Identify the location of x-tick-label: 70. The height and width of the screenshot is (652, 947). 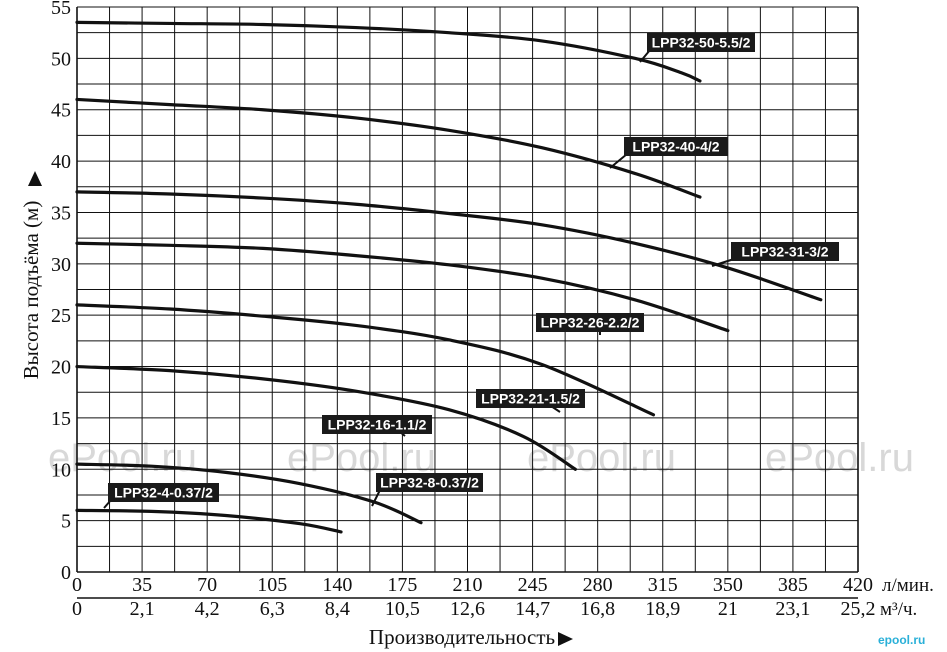
(207, 585).